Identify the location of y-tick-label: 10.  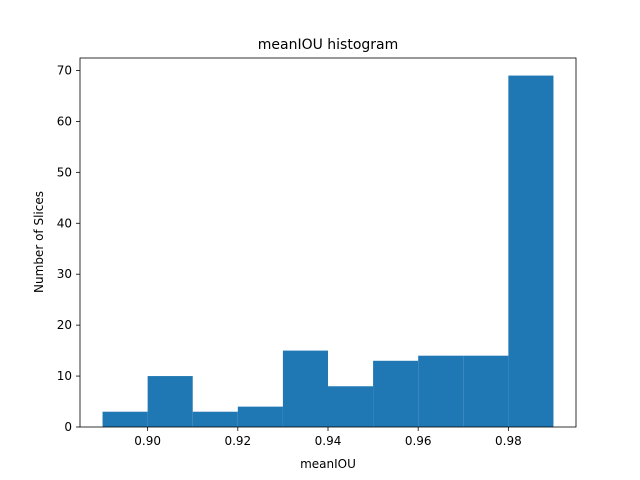
(64, 376).